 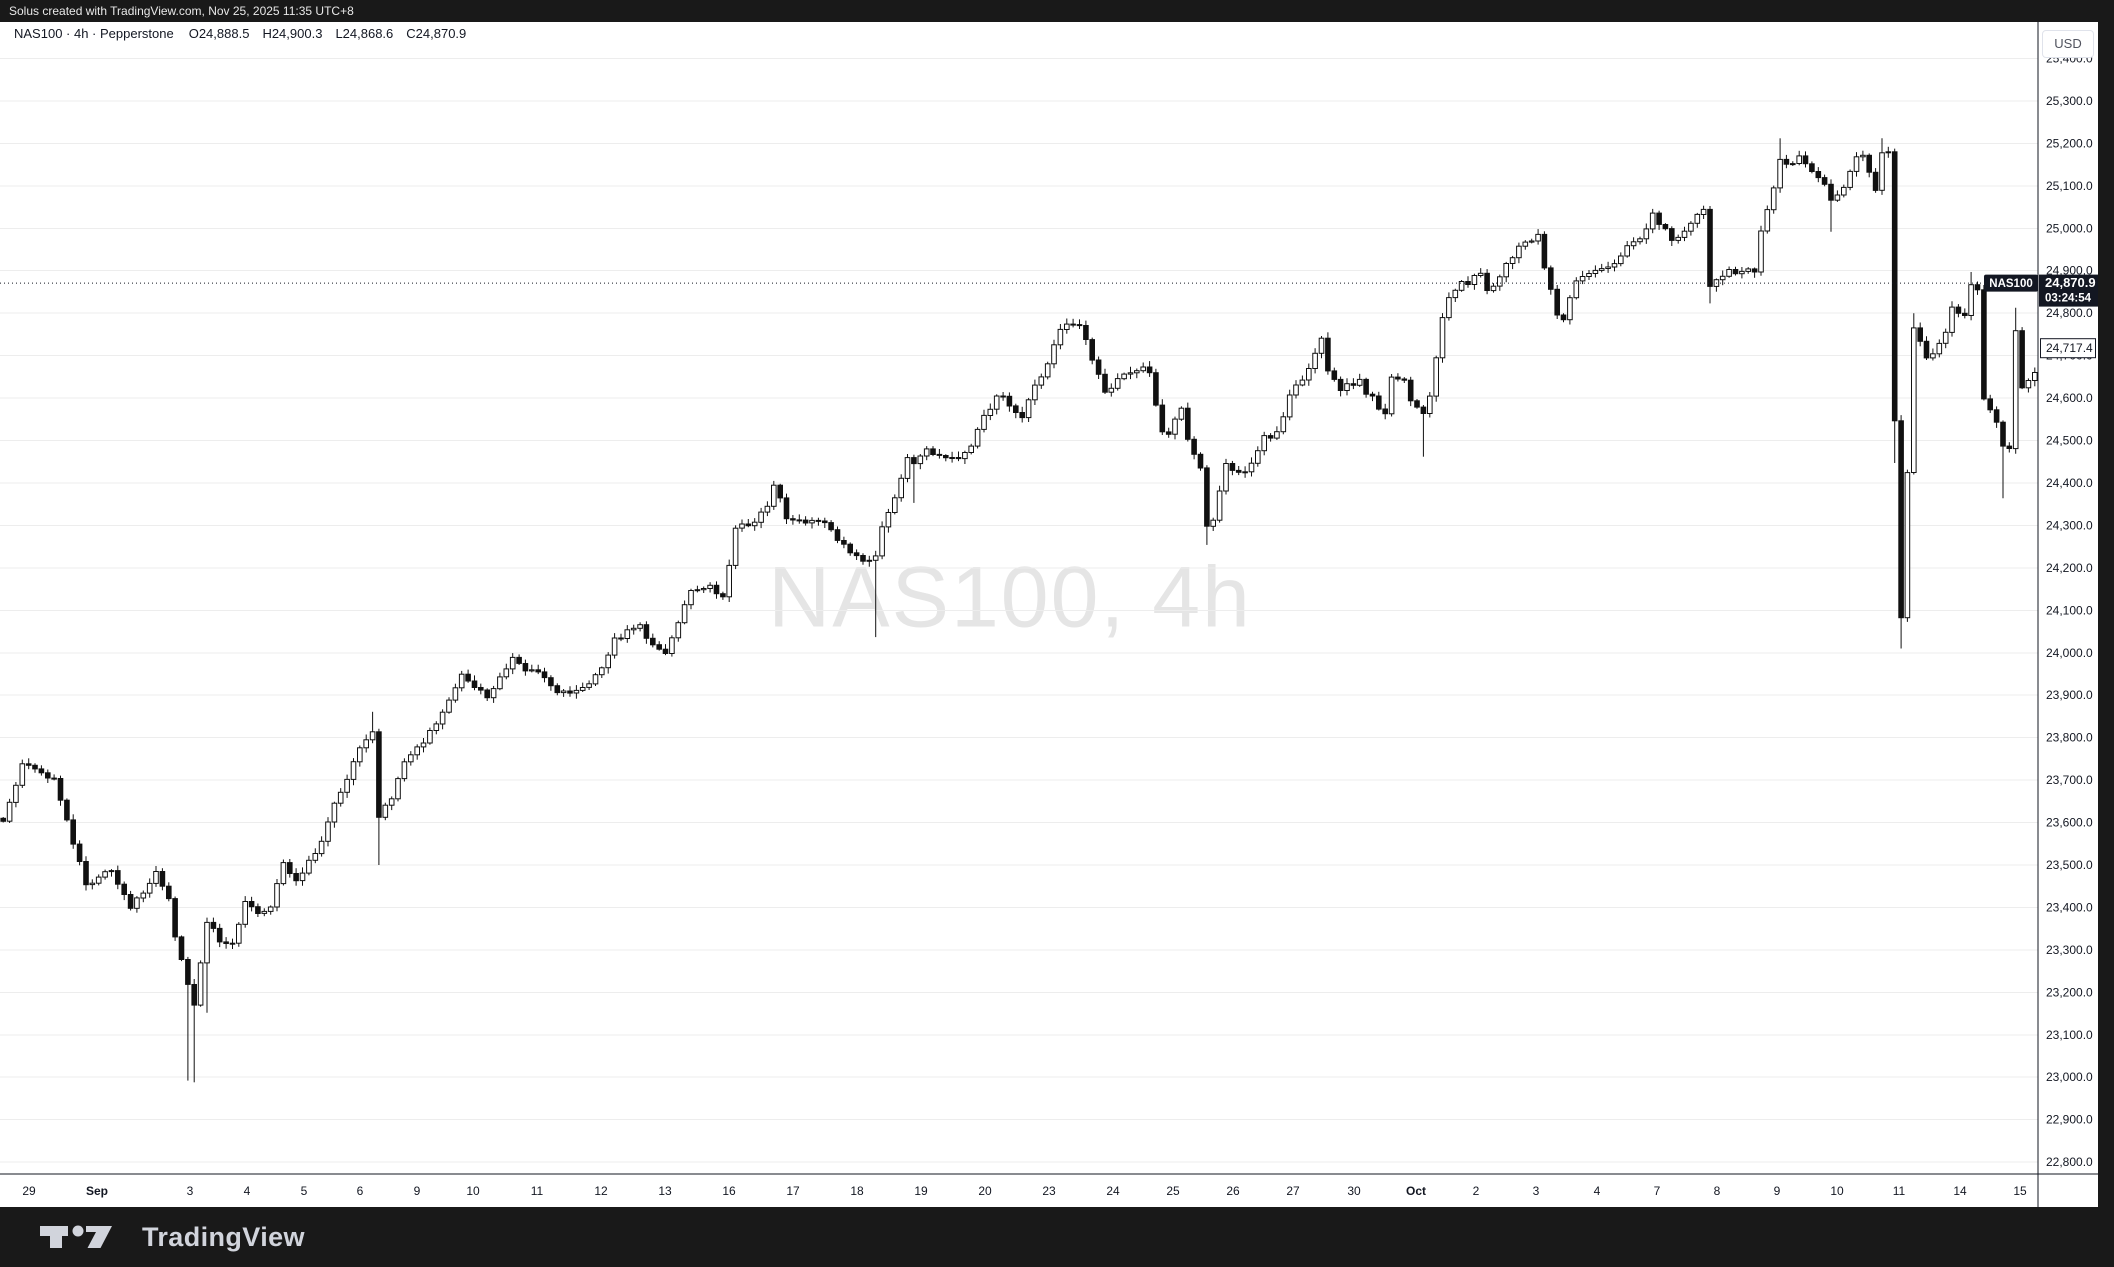 I want to click on price-tick-label: 25,100.0, so click(x=2069, y=186).